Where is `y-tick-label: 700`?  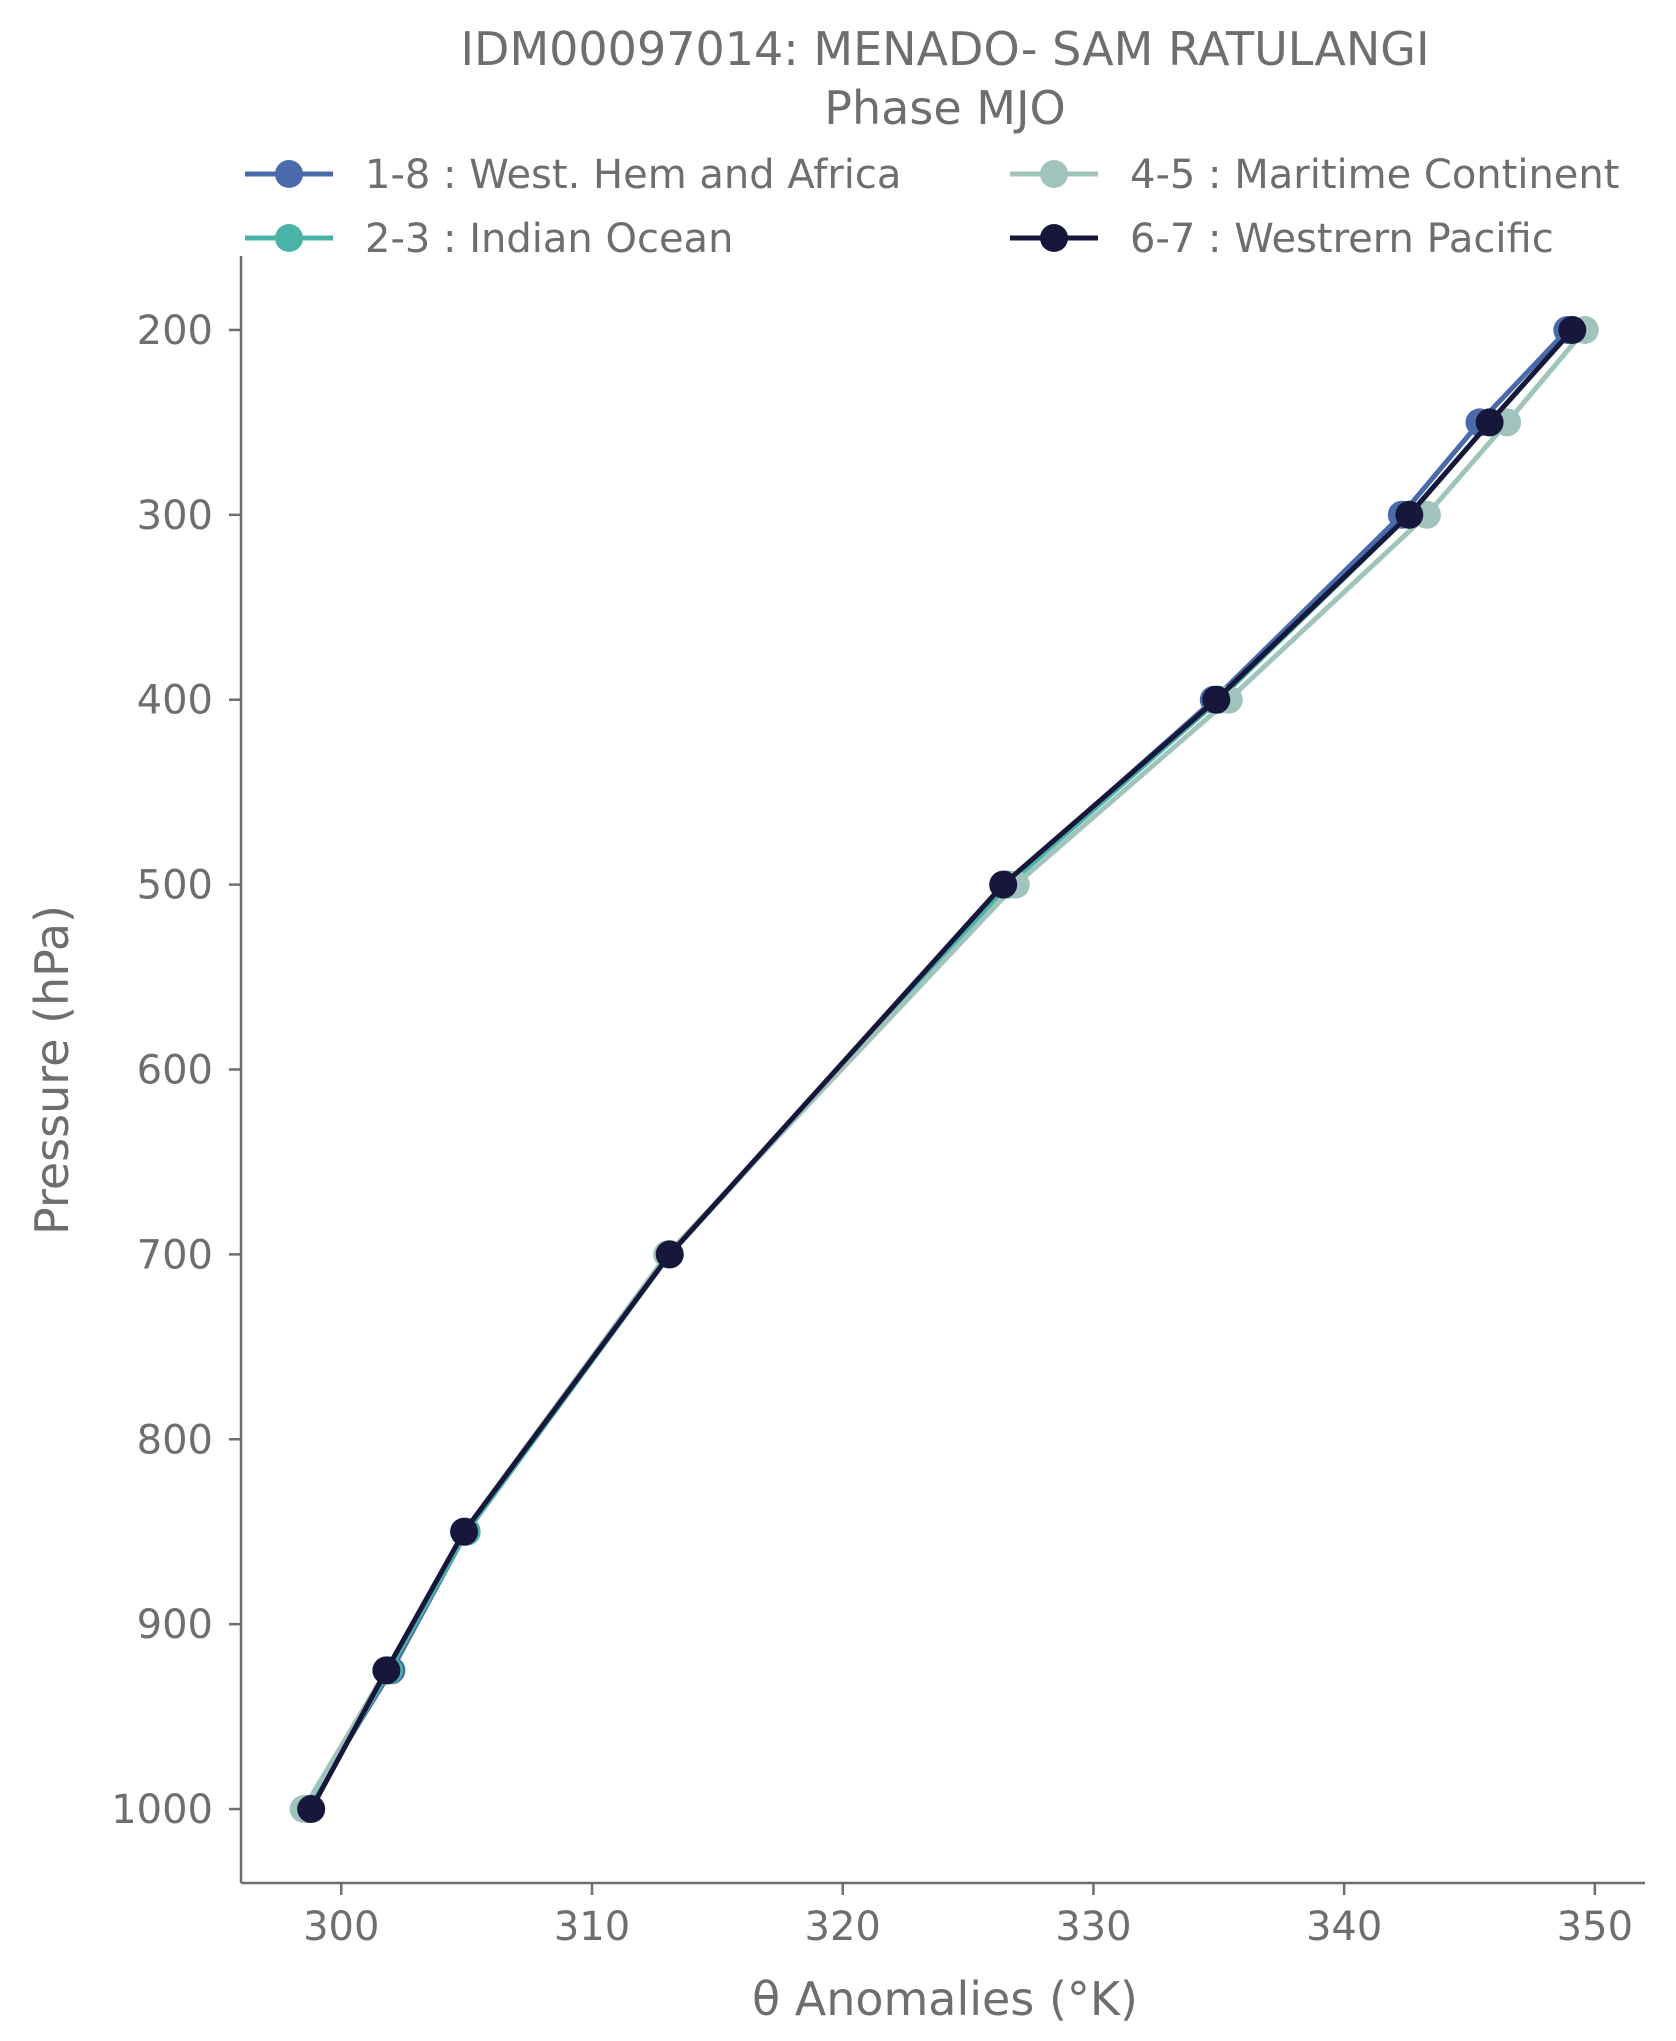 y-tick-label: 700 is located at coordinates (175, 1255).